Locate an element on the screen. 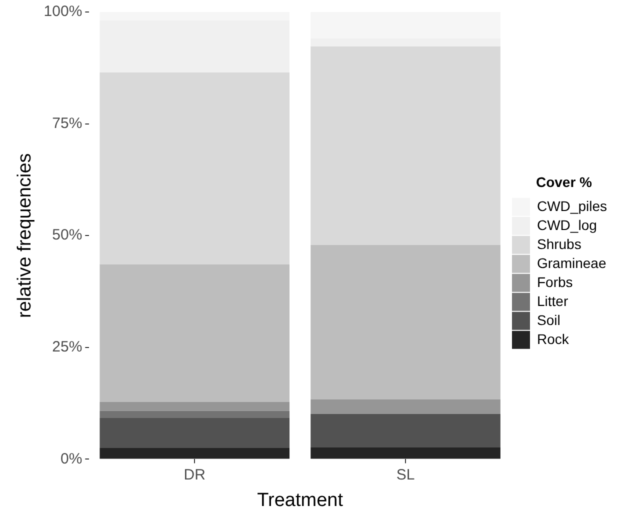  y-tick-label: 0% is located at coordinates (71, 459).